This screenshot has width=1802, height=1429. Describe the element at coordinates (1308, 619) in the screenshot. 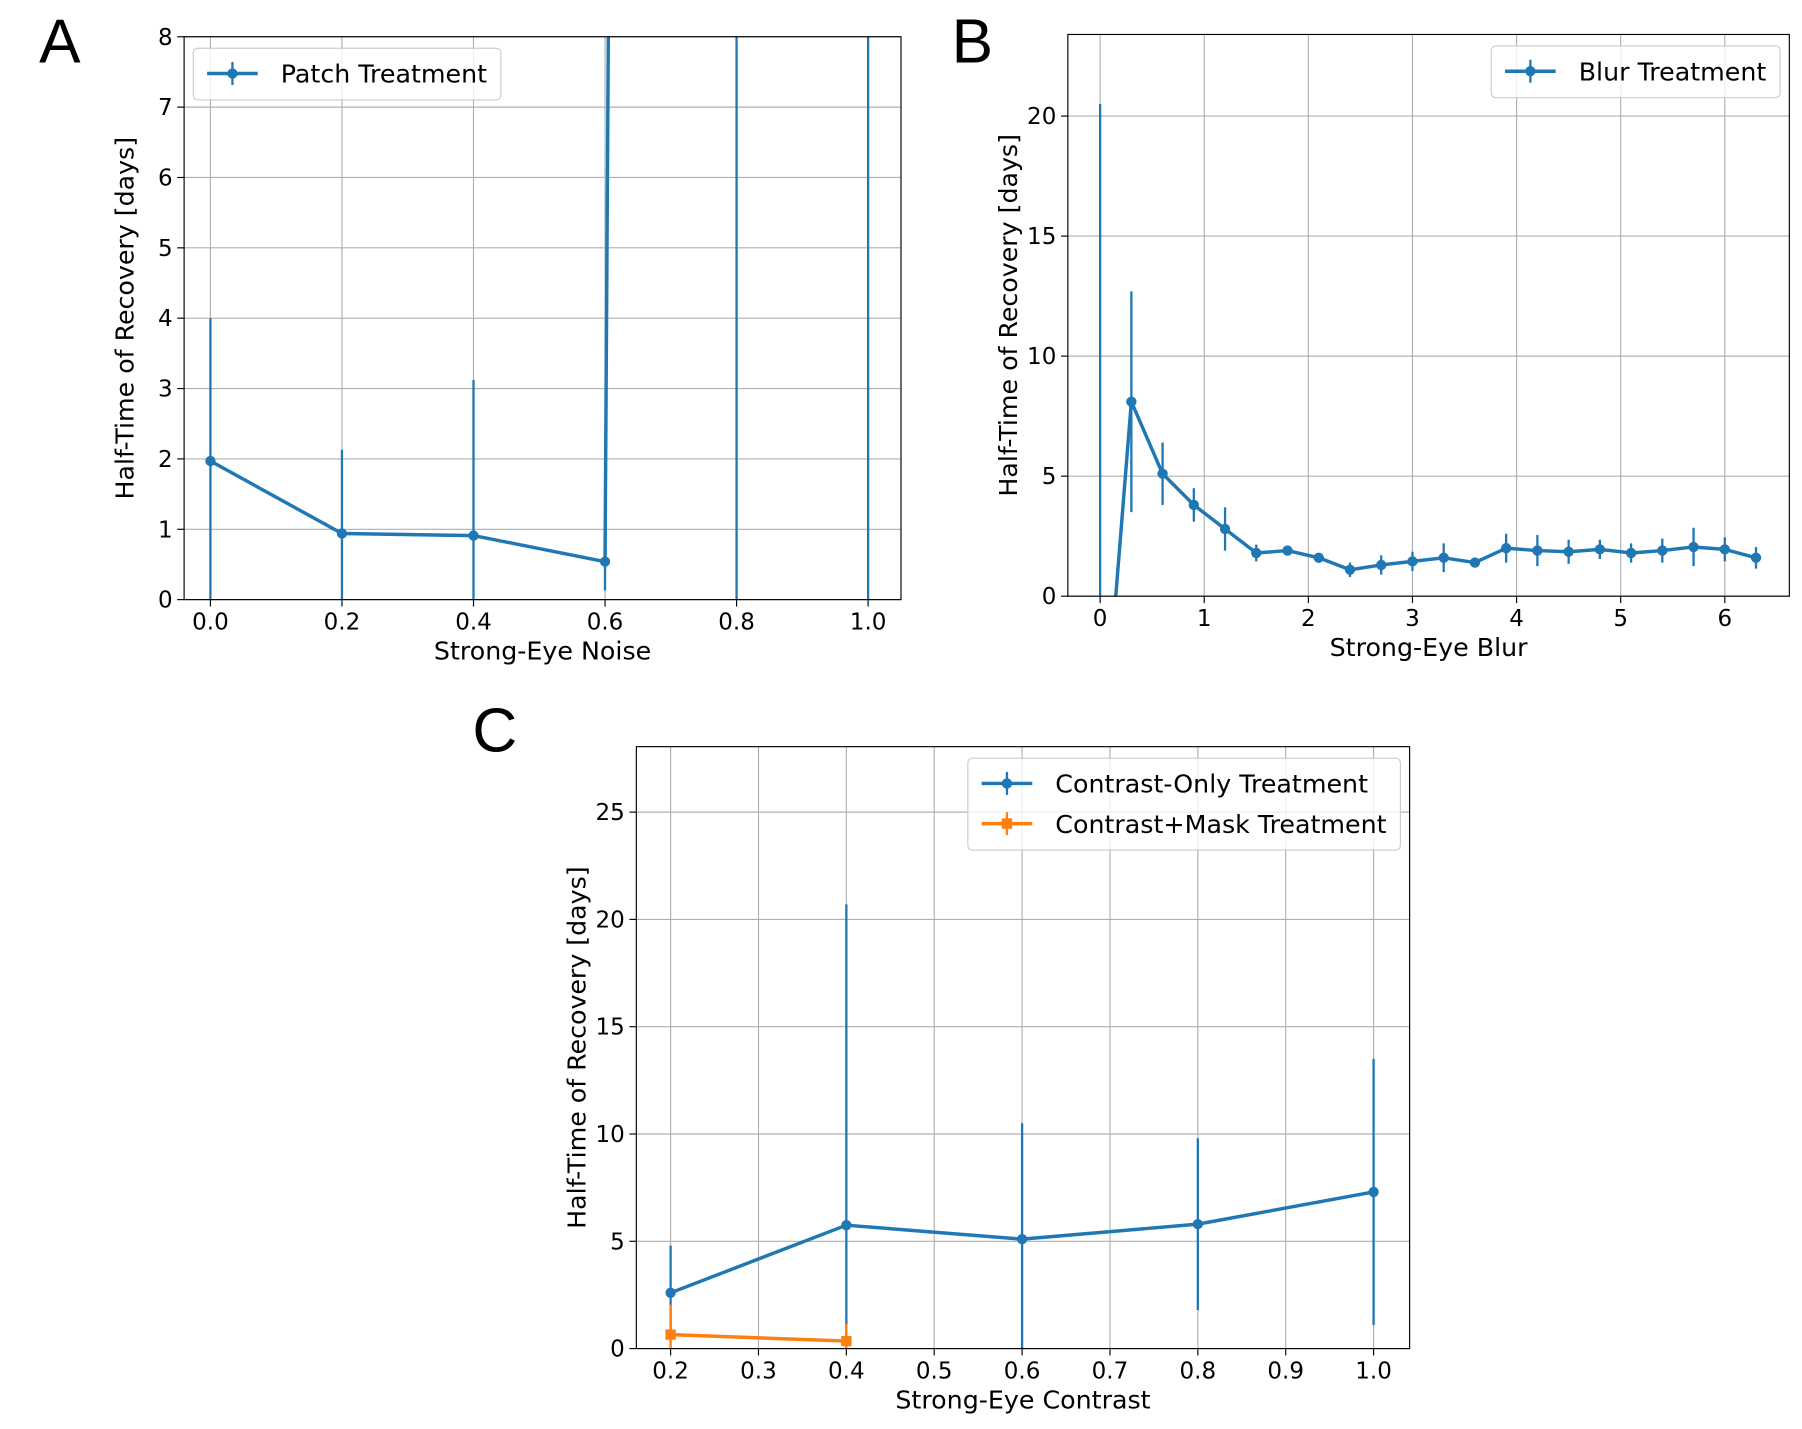

I see `x-tick-label: 2` at that location.